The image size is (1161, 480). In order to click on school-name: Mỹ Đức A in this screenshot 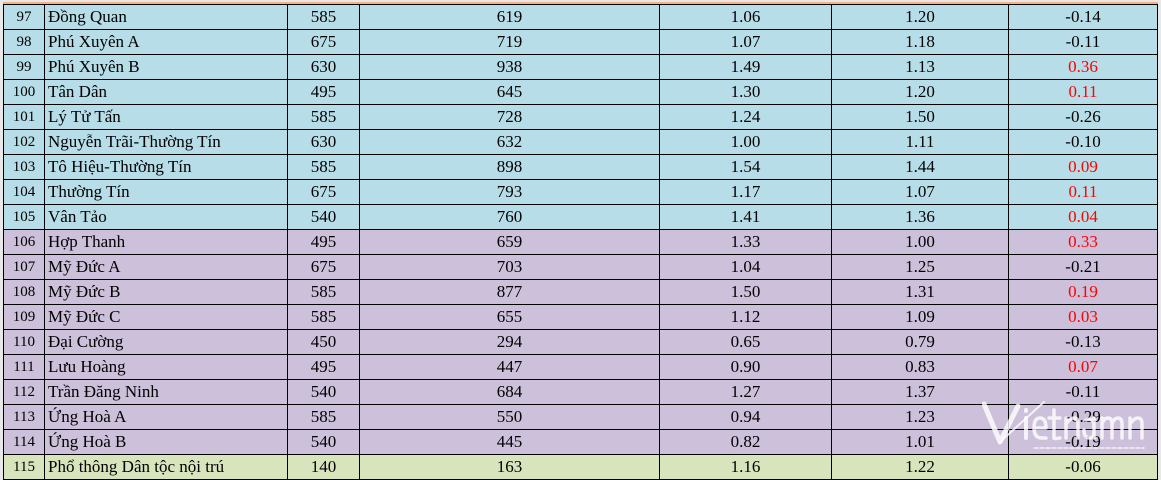, I will do `click(166, 267)`.